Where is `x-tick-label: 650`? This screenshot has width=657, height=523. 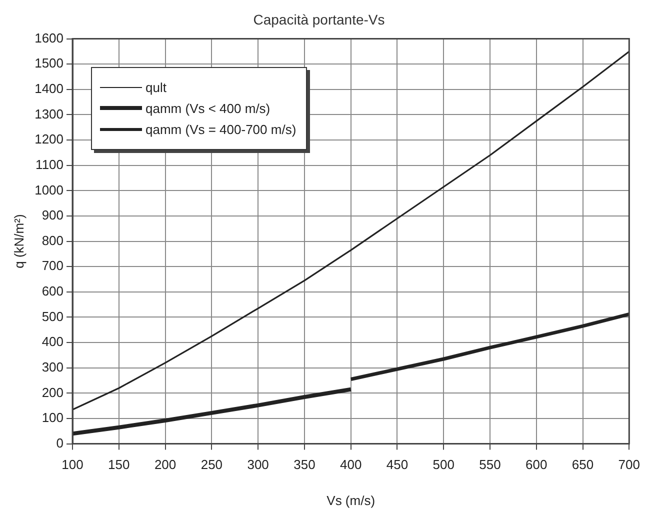
x-tick-label: 650 is located at coordinates (583, 464).